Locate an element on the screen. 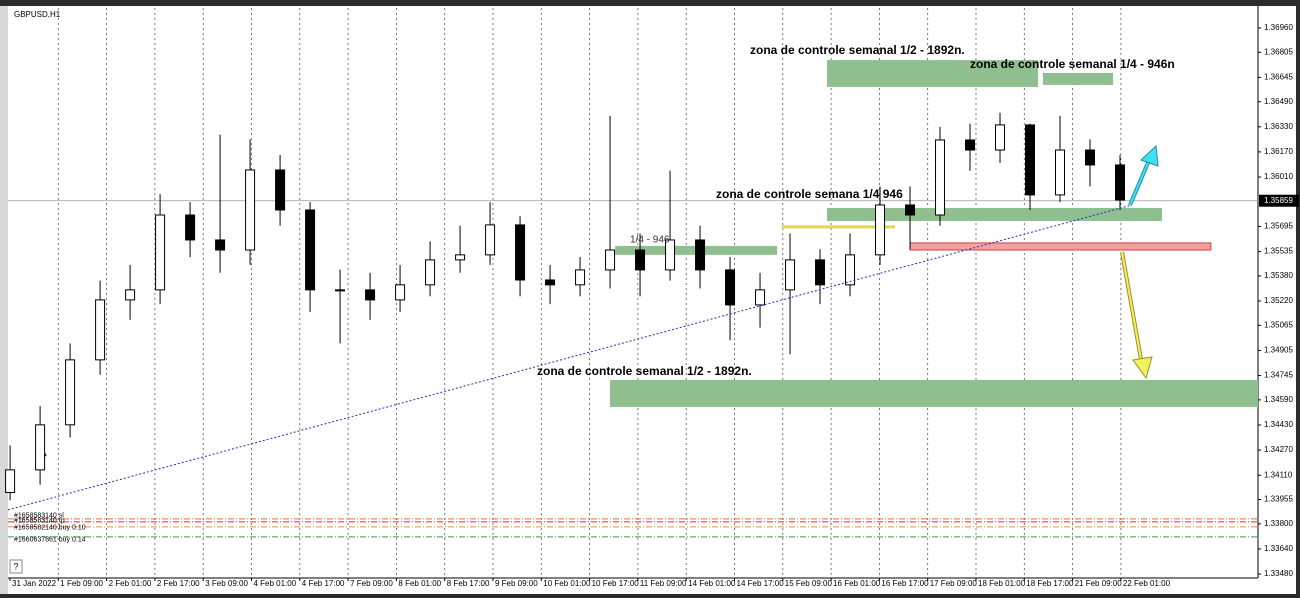 The height and width of the screenshot is (598, 1300). x-tick-label: 14 Feb 01:00 is located at coordinates (712, 583).